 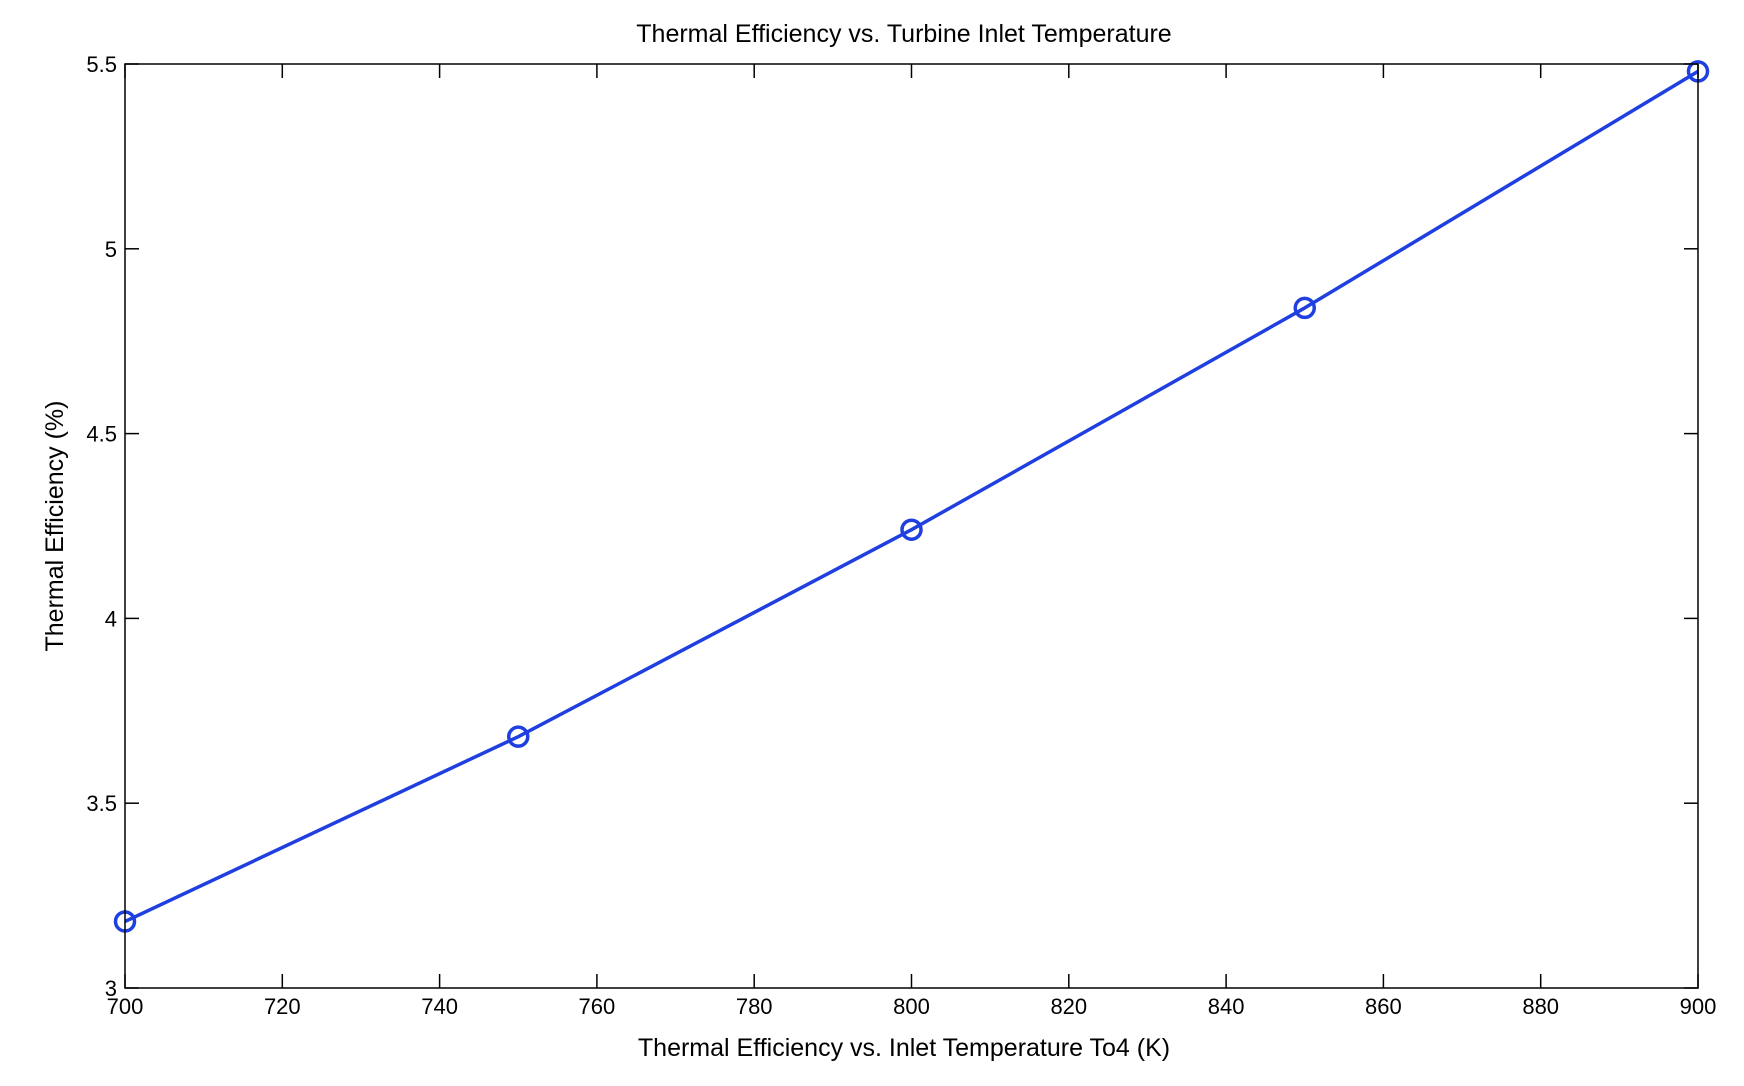 What do you see at coordinates (1068, 1006) in the screenshot?
I see `x-tick-label: 820` at bounding box center [1068, 1006].